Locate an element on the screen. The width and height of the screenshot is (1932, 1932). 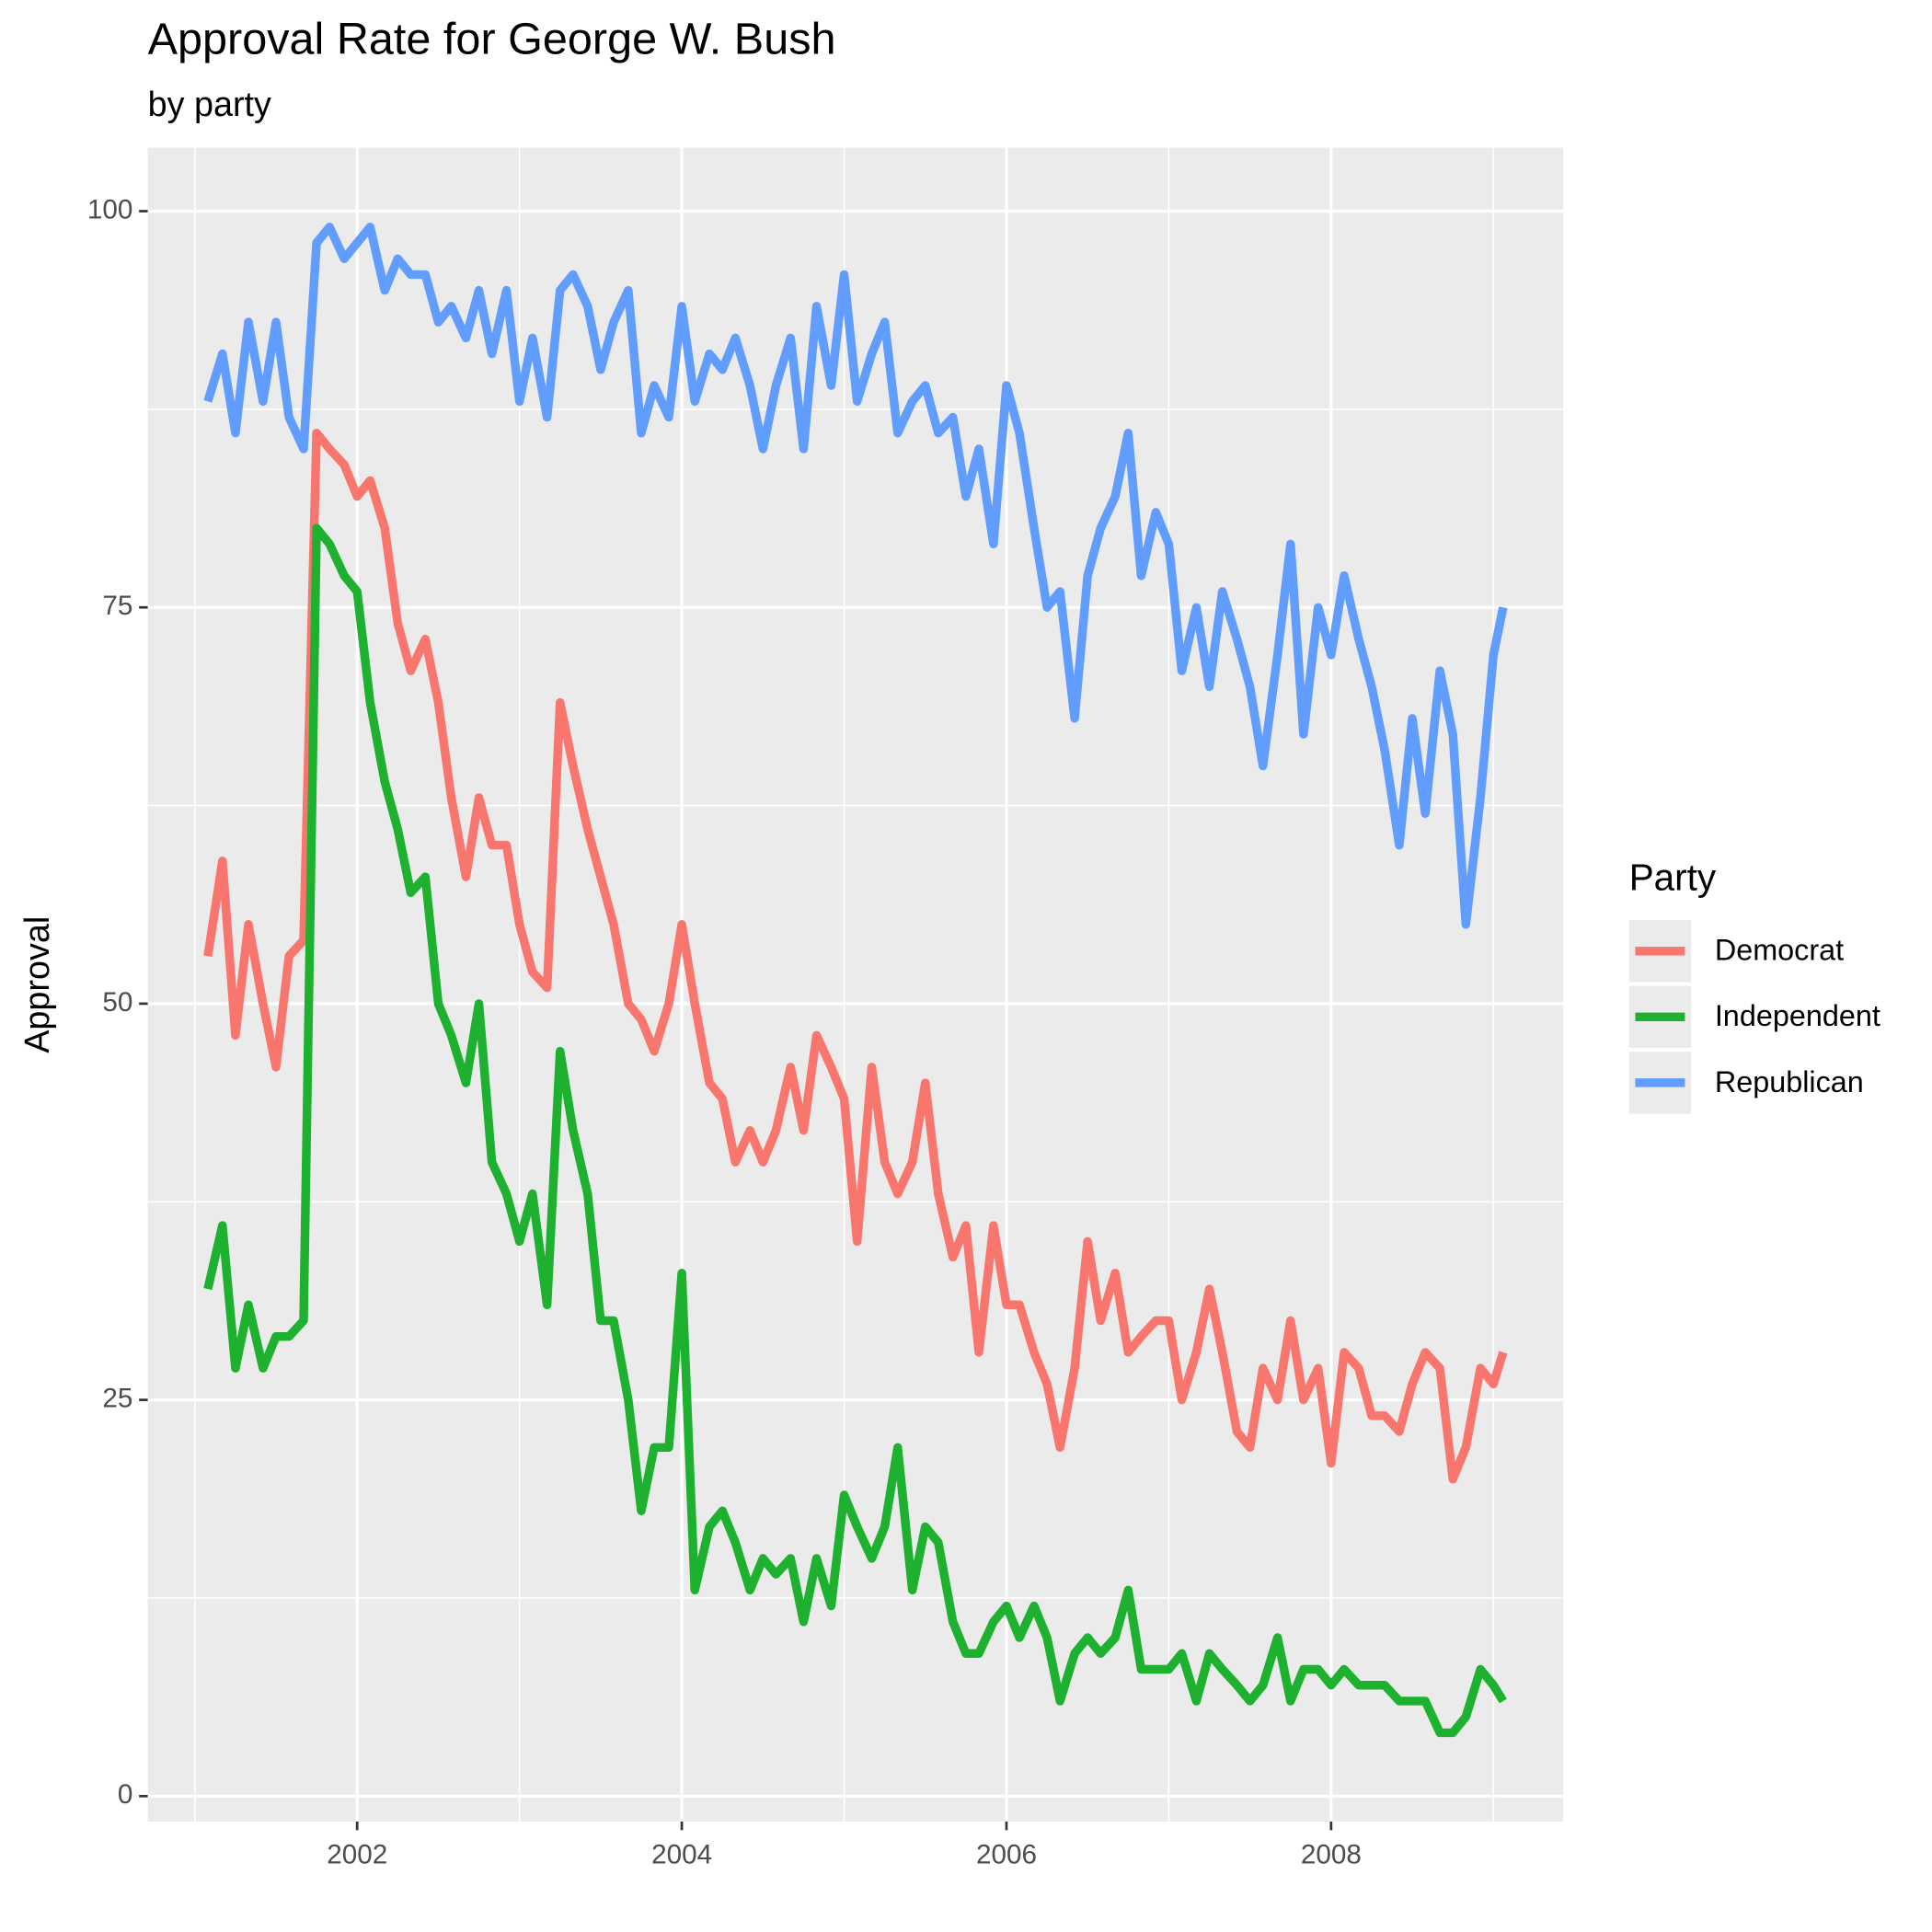
y-tick-label: 25 is located at coordinates (117, 1398).